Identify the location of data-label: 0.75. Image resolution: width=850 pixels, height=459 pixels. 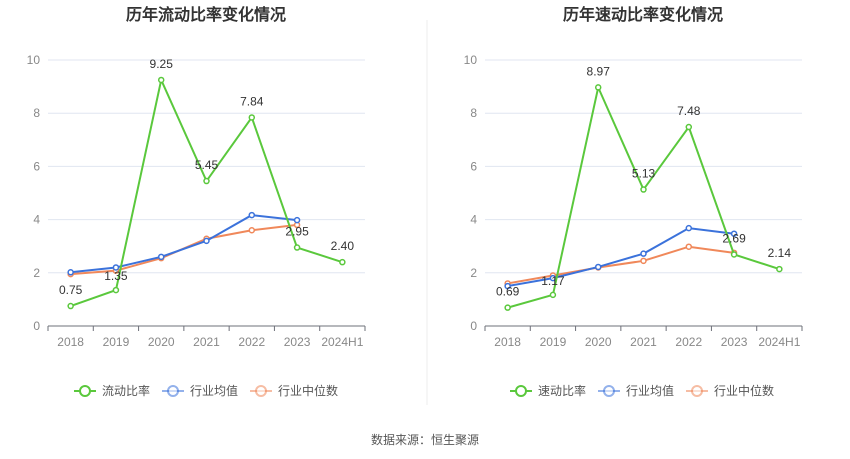
(71, 290).